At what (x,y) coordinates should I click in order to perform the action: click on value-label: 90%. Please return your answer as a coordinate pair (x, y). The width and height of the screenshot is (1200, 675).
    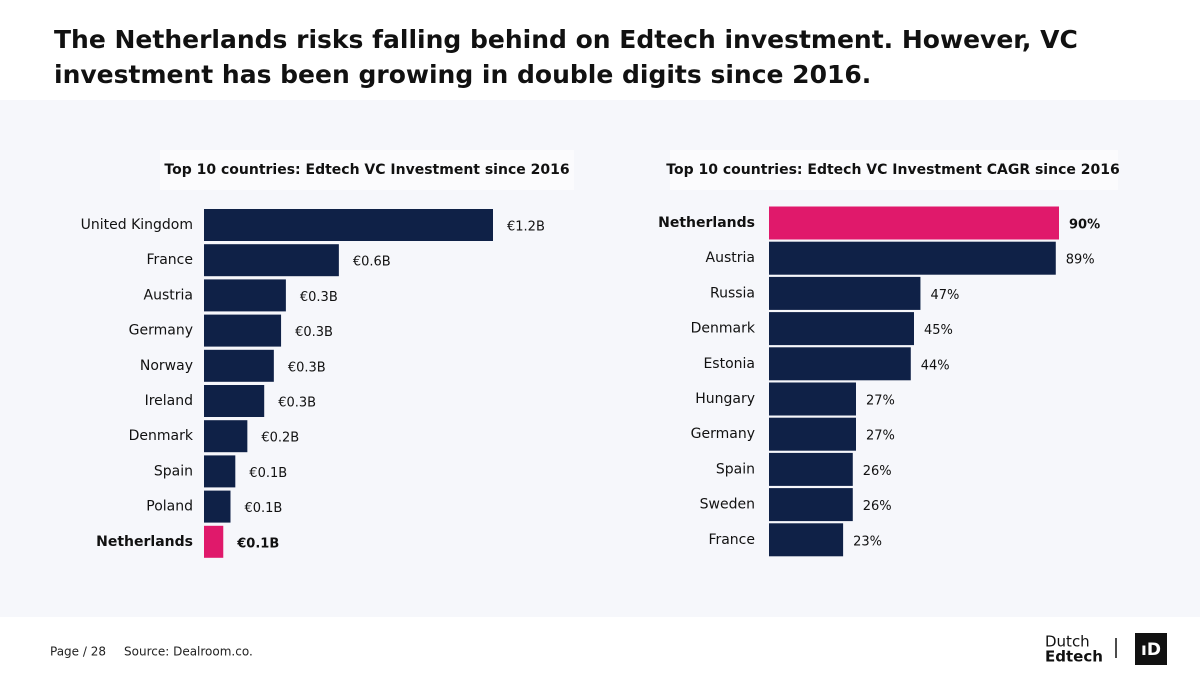
    Looking at the image, I should click on (1084, 225).